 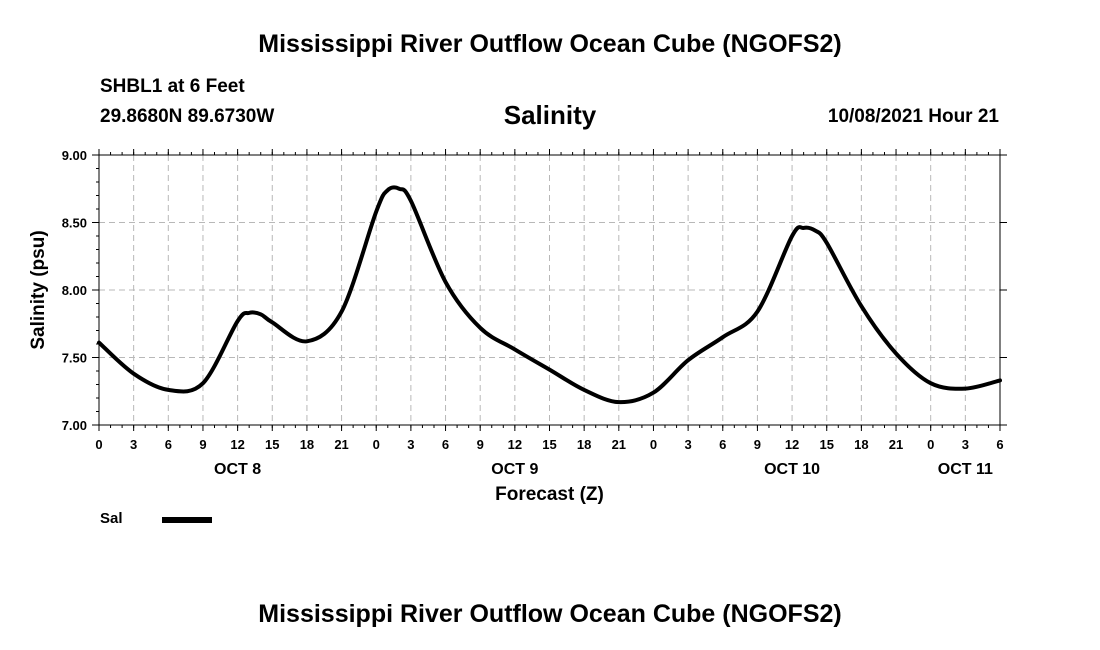 What do you see at coordinates (187, 116) in the screenshot?
I see `coordinates-label: 29.8680N 89.6730W` at bounding box center [187, 116].